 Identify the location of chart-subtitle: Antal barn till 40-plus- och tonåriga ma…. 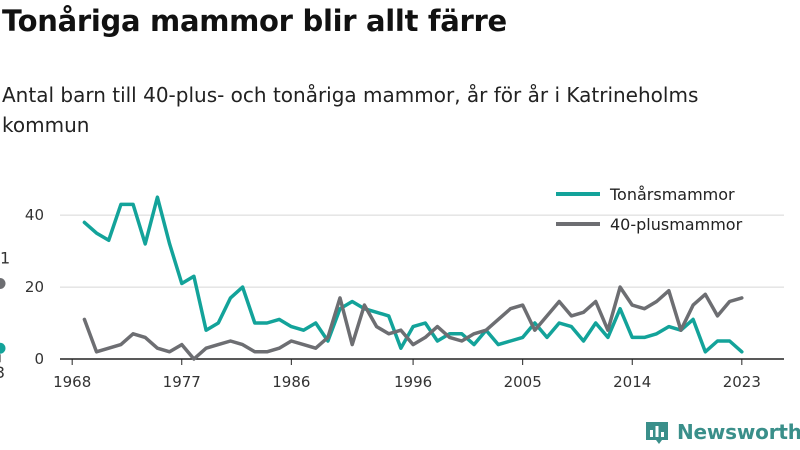
(350, 110).